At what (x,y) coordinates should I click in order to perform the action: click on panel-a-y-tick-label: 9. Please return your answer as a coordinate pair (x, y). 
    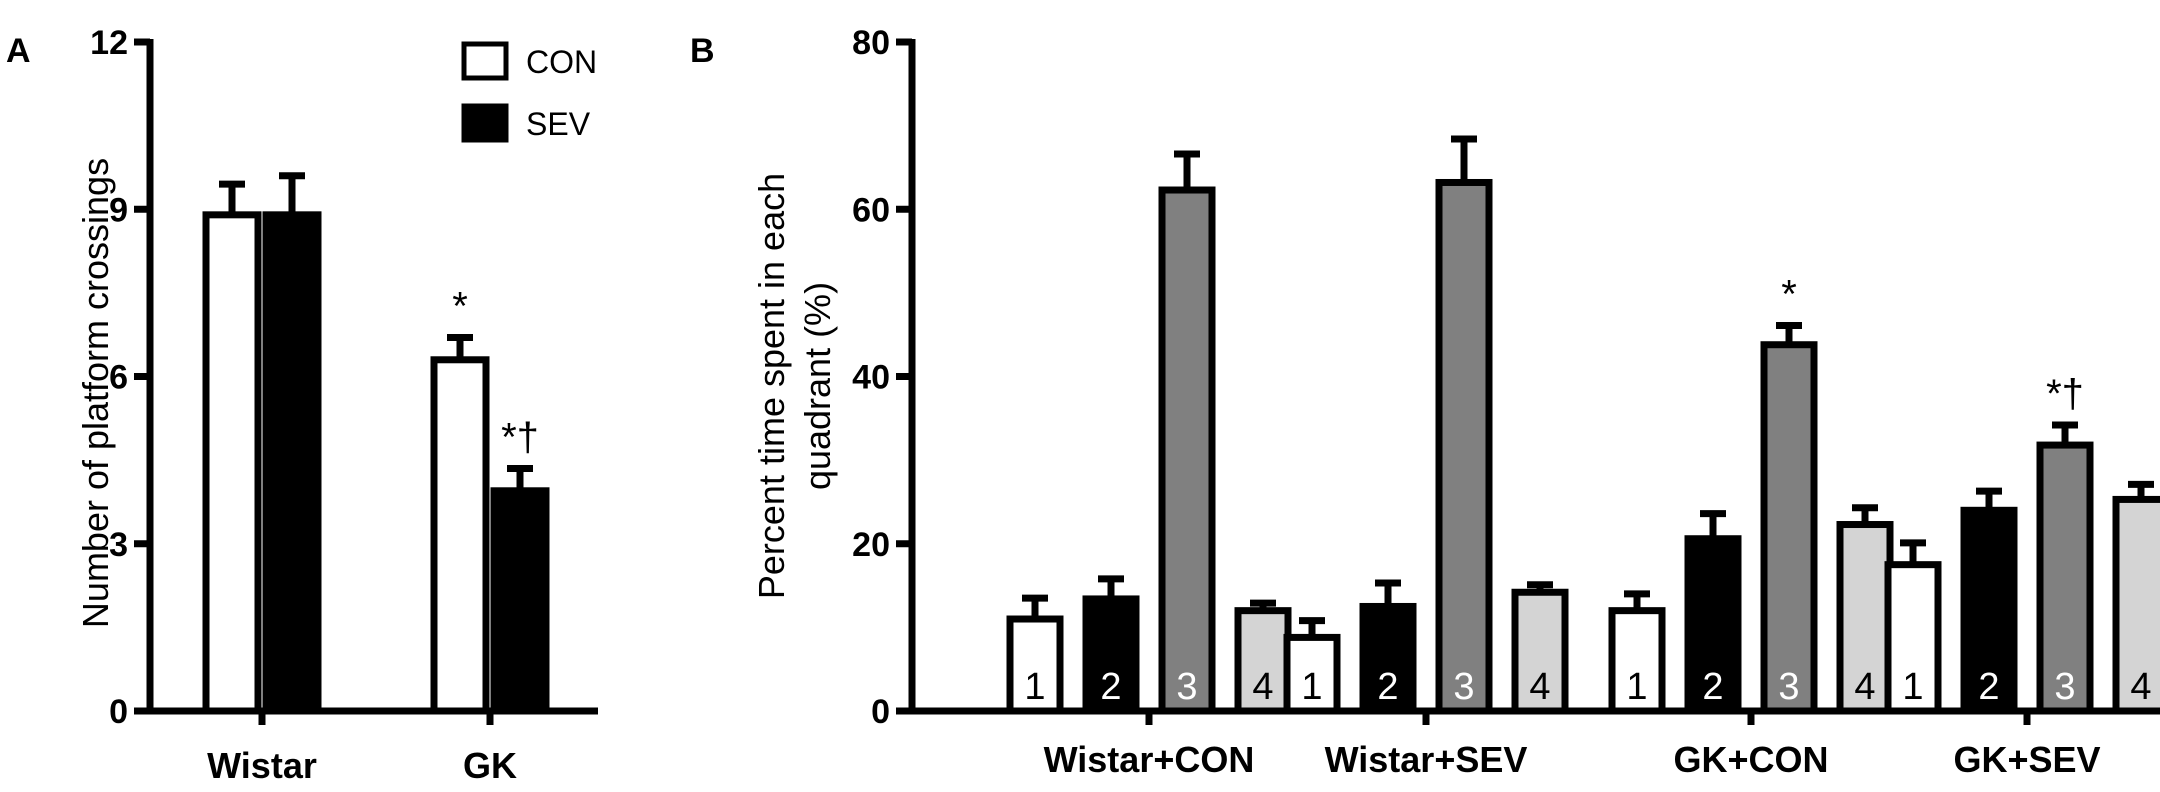
    Looking at the image, I should click on (118, 210).